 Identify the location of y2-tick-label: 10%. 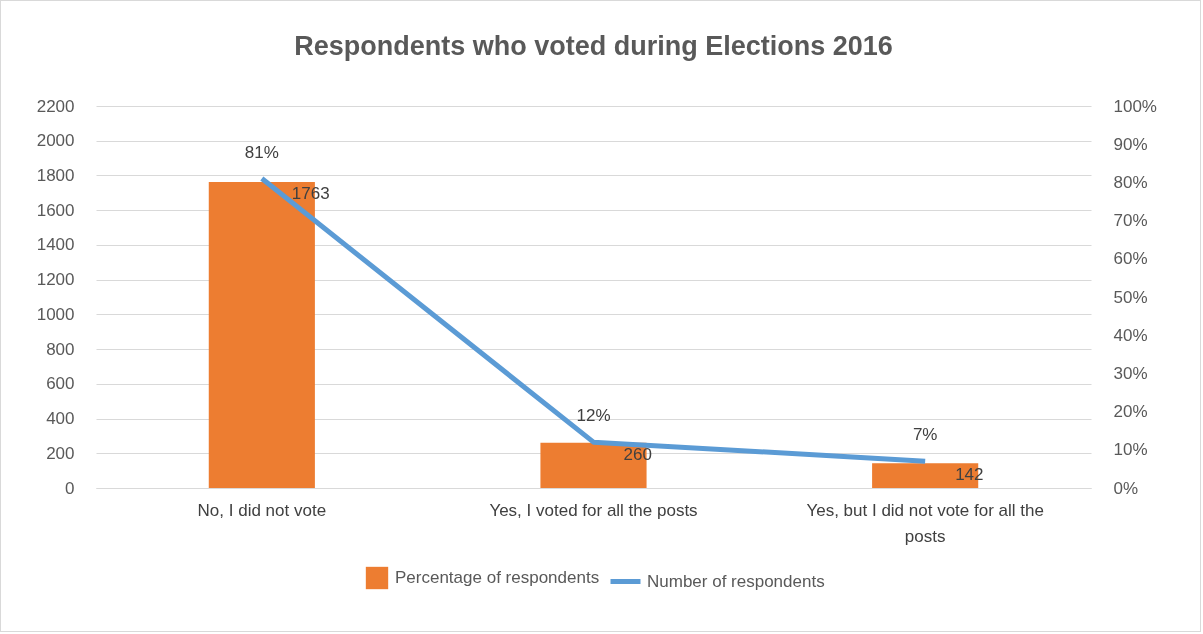
(1130, 450).